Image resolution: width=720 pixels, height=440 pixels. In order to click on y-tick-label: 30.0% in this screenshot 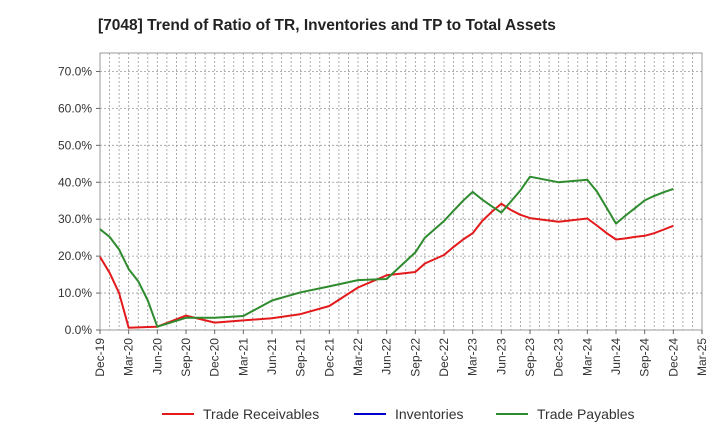, I will do `click(75, 219)`.